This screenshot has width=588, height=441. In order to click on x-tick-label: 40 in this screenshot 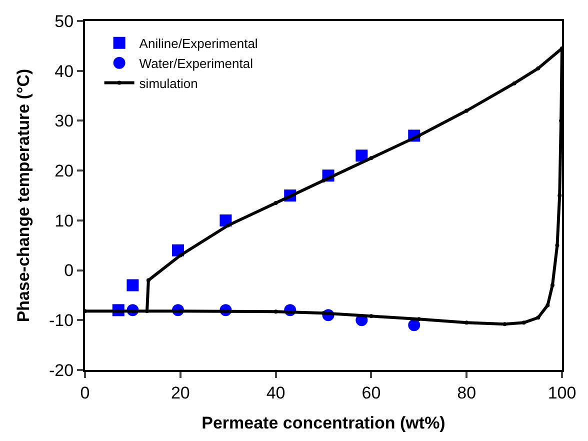, I will do `click(276, 392)`.